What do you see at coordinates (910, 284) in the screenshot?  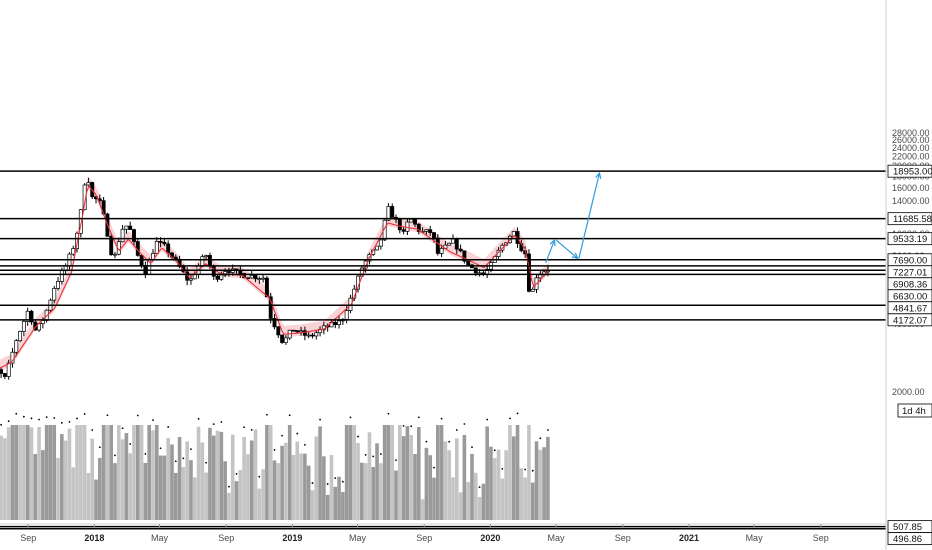 I see `level-label-text: 6908.36` at bounding box center [910, 284].